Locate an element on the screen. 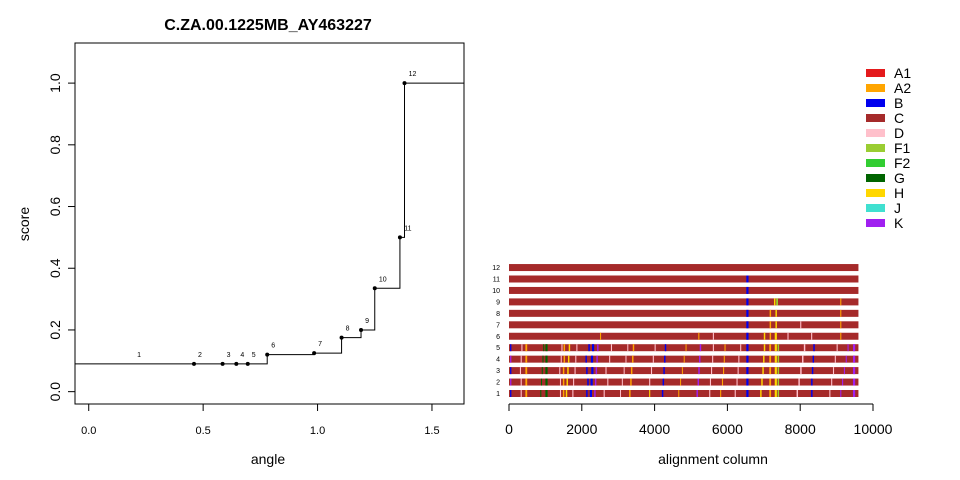 This screenshot has height=480, width=960. alignment-row: 10 is located at coordinates (675, 290).